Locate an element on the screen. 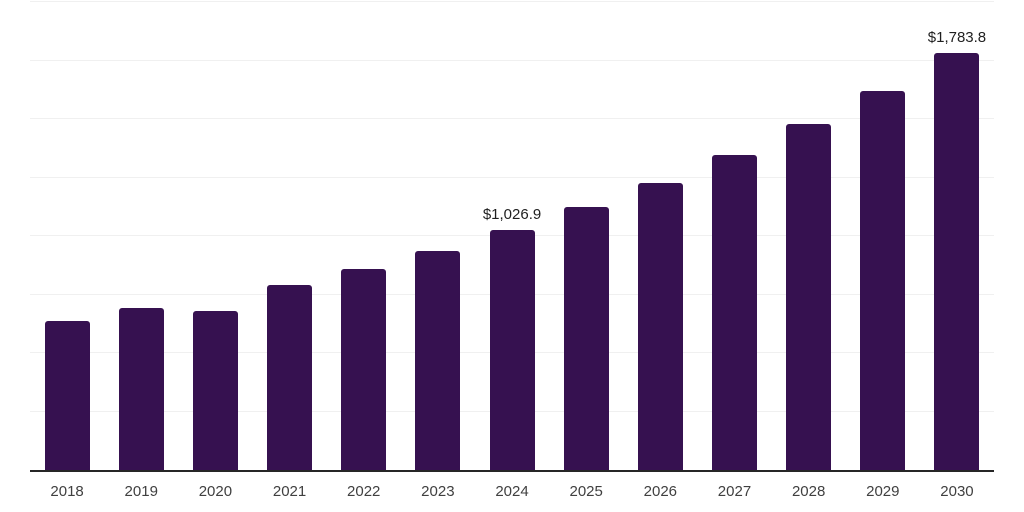 This screenshot has height=512, width=1024. bar-slot-2026 is located at coordinates (660, 236).